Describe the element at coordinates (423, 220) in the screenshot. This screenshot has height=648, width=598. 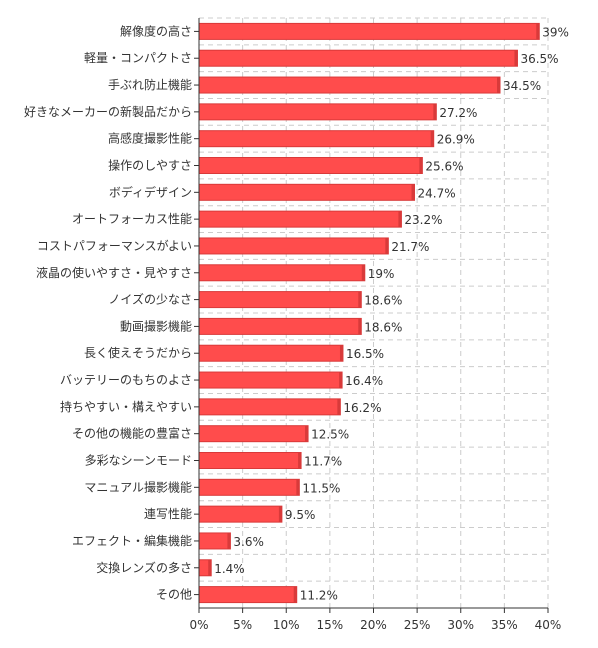
I see `value-label: 23.2%` at that location.